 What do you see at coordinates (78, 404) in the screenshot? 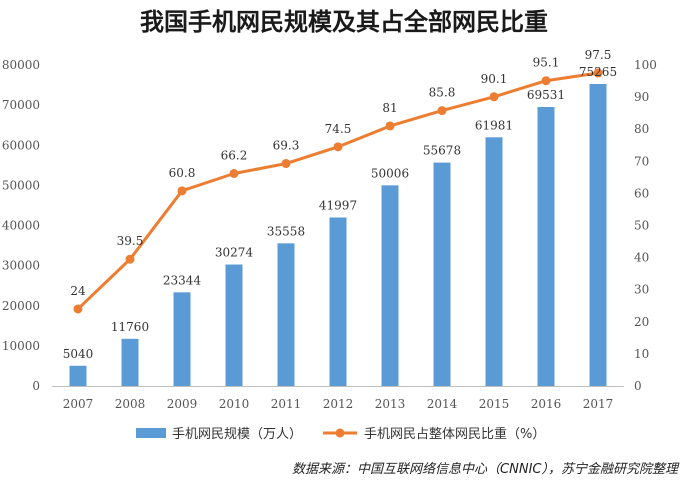
I see `x-tick-label: 2007` at bounding box center [78, 404].